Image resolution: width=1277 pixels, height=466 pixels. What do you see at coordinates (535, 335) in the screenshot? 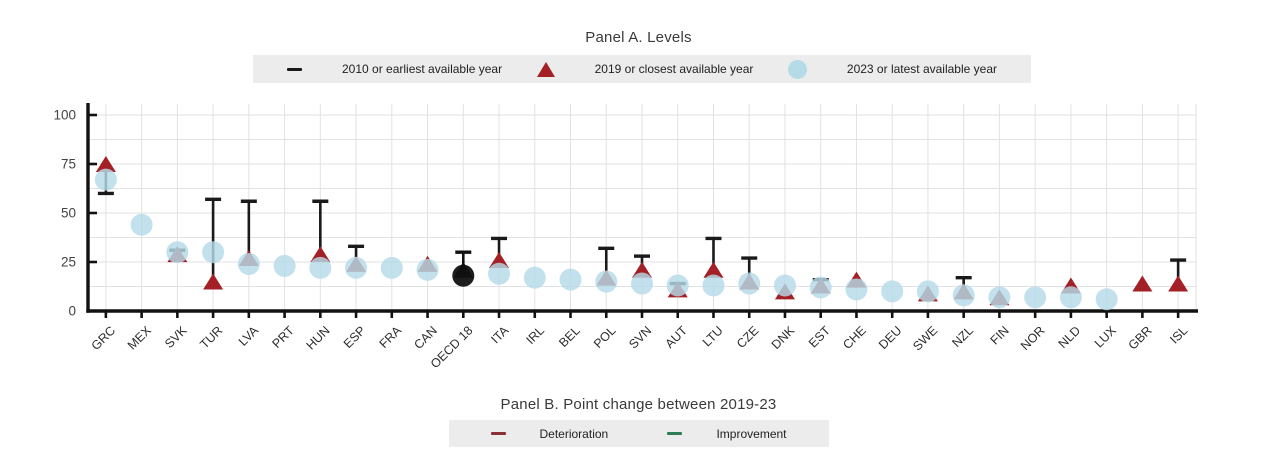
I see `x-tick-label: IRL` at bounding box center [535, 335].